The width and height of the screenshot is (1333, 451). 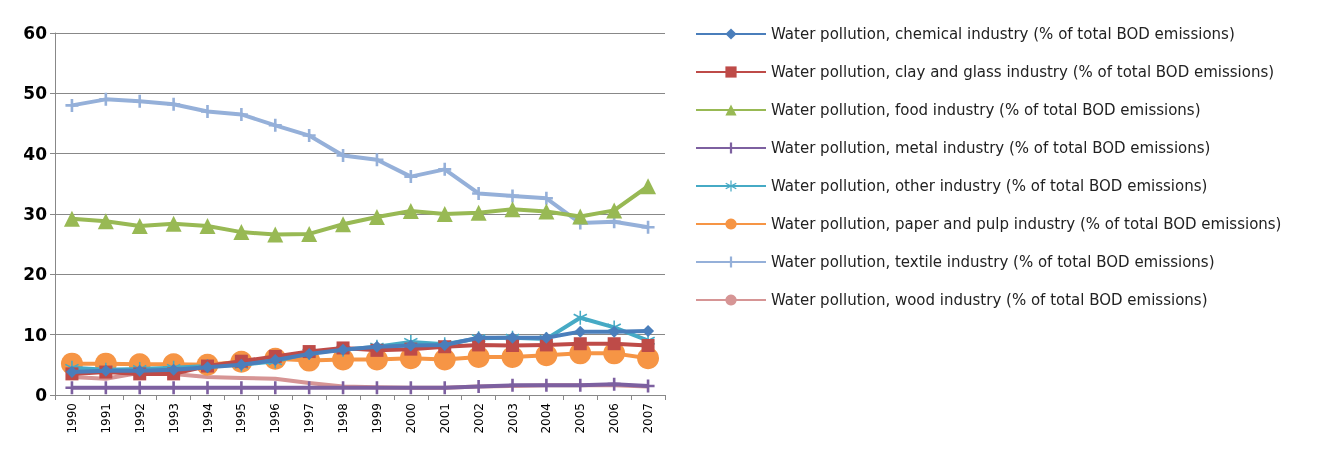 I want to click on y-tick-label: 50, so click(x=35, y=93).